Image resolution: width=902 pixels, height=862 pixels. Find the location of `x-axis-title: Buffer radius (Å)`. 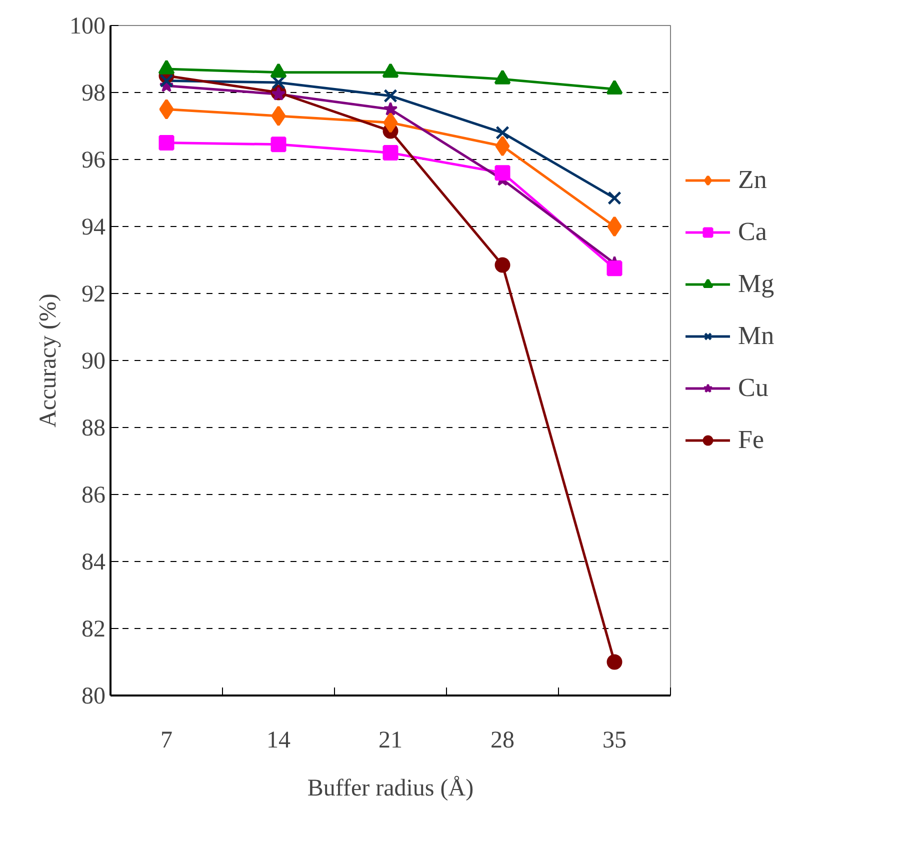

x-axis-title: Buffer radius (Å) is located at coordinates (390, 789).